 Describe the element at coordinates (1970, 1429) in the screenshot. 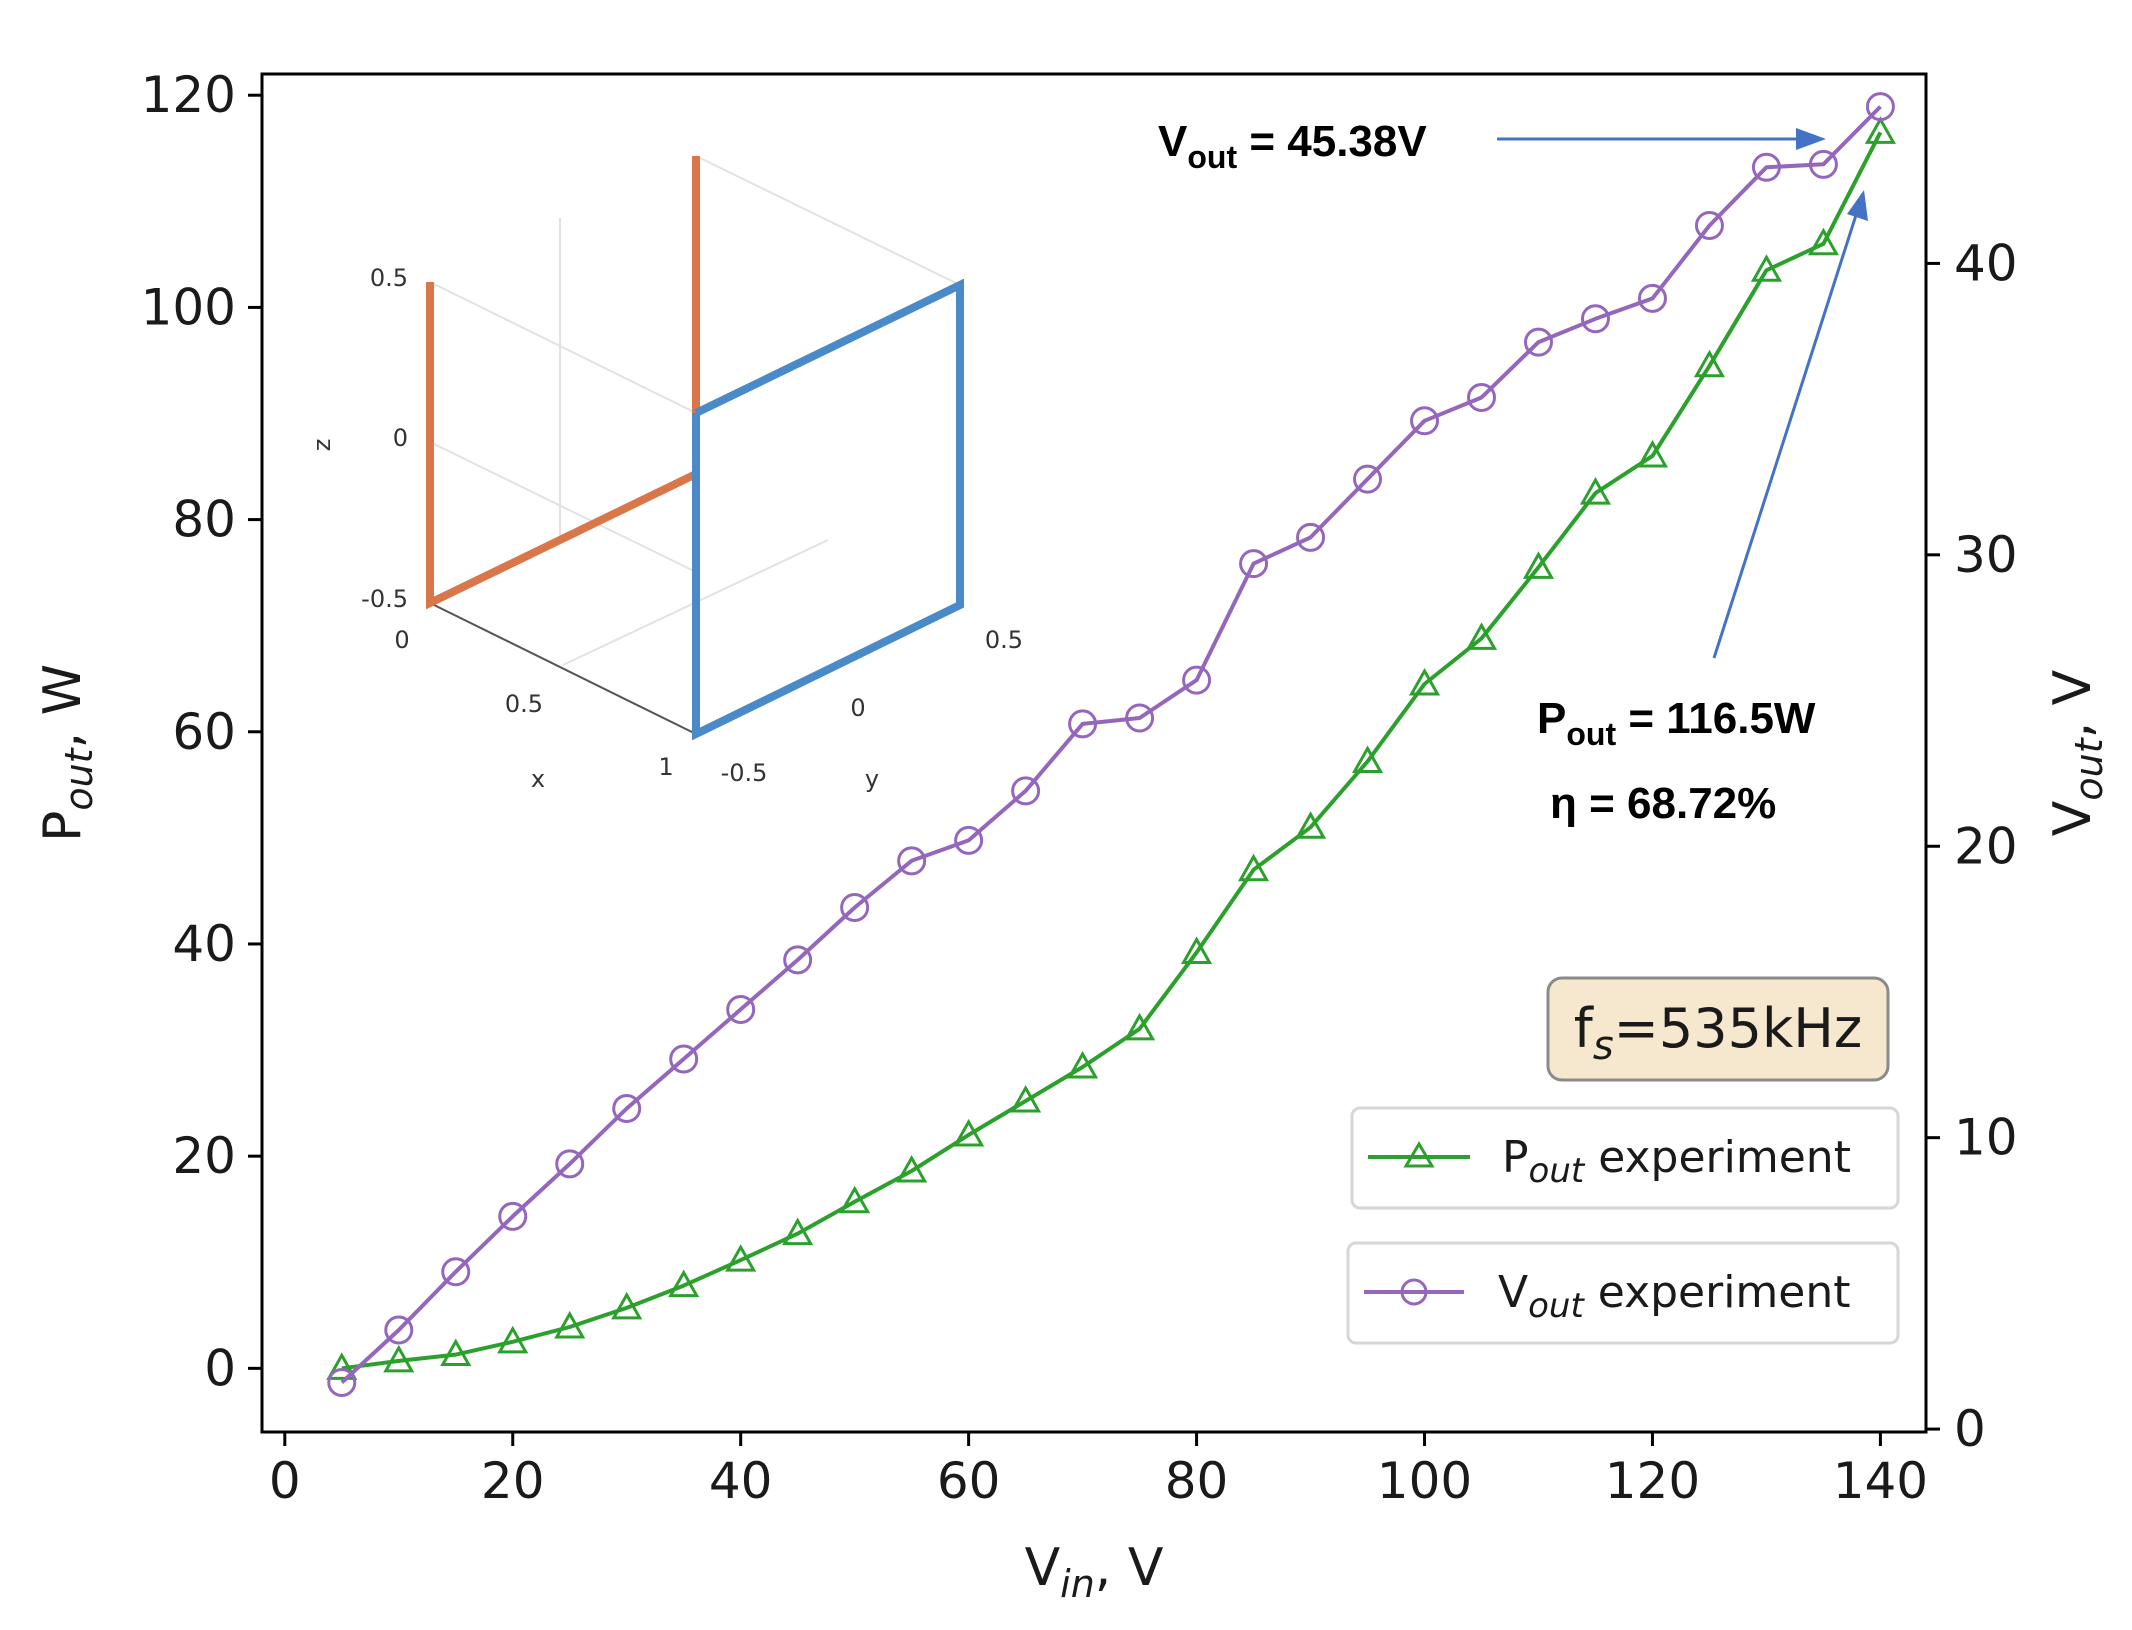

I see `y-right-tick-label: 0` at that location.